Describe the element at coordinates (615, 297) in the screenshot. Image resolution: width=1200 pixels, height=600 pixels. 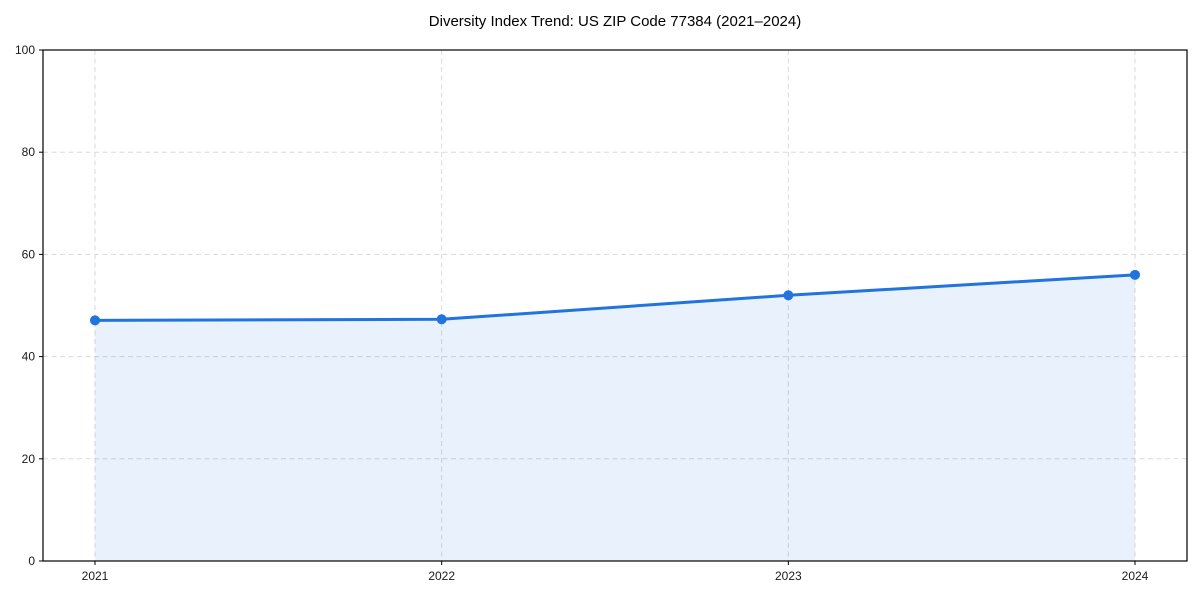
I see `trend-line` at that location.